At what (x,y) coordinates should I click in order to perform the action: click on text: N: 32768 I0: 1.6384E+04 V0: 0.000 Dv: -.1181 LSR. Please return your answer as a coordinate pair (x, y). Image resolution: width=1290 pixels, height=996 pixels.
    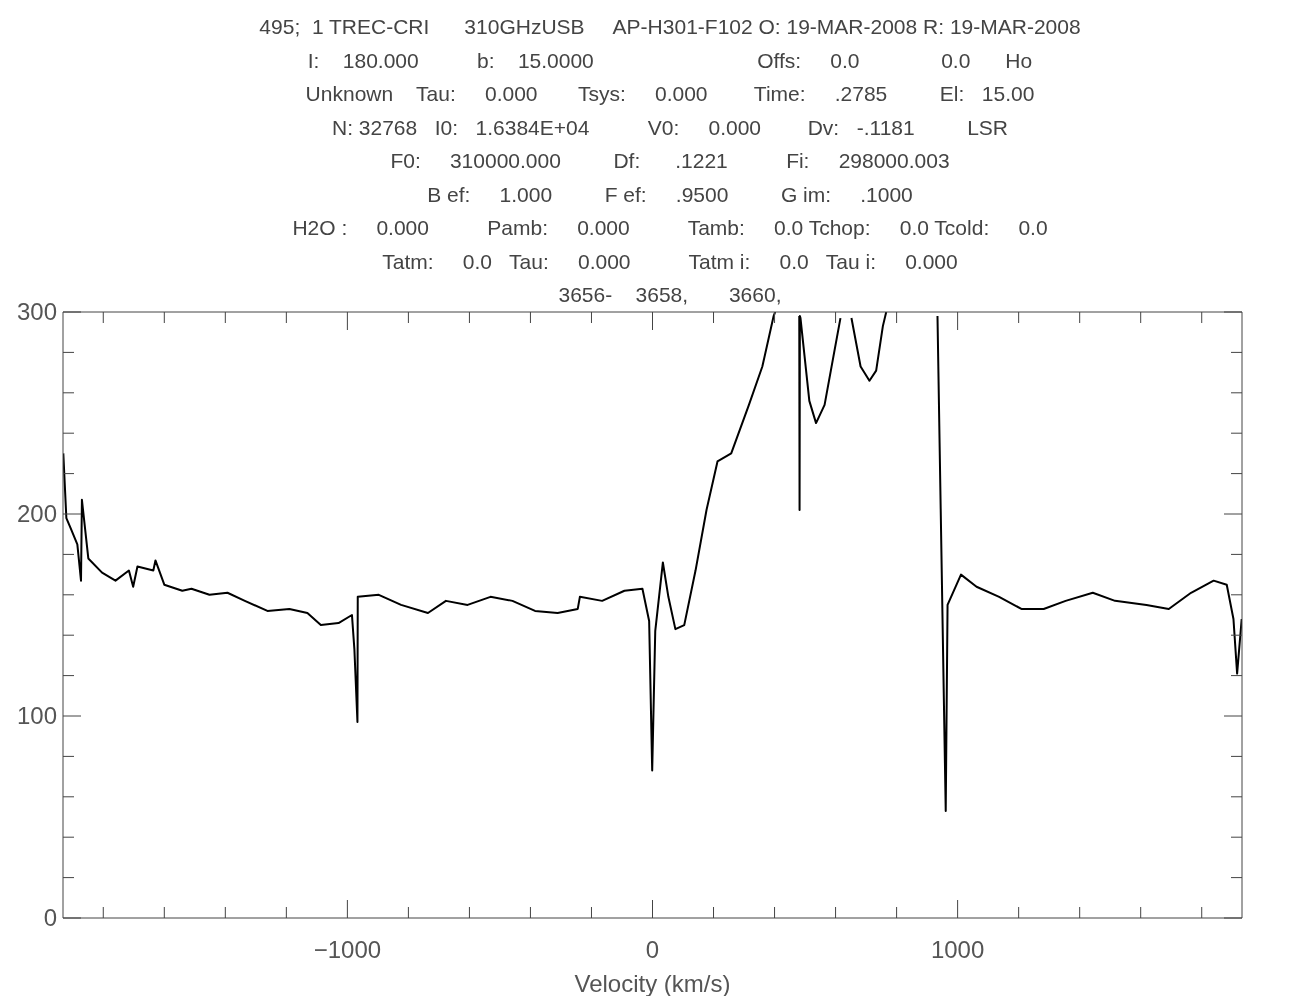
    Looking at the image, I should click on (670, 127).